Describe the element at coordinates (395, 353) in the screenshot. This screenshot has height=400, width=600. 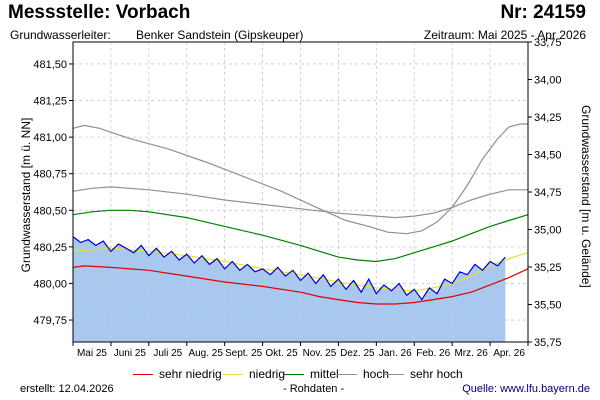
I see `x-tick-label: Jan. 26` at that location.